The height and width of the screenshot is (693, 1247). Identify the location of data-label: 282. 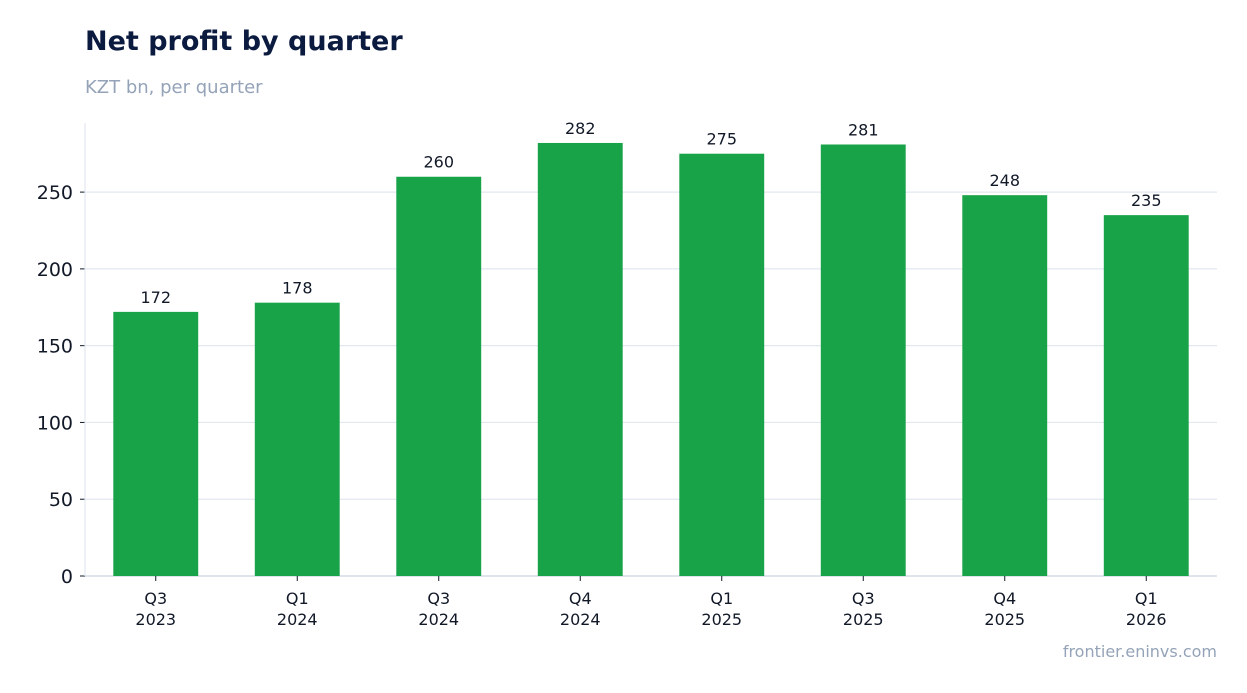
(580, 128).